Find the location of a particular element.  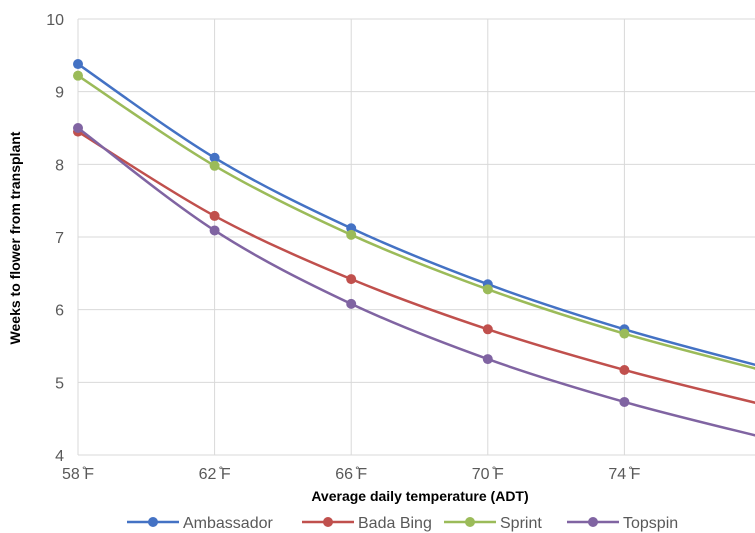

legend-item-ambassador: Ambassador is located at coordinates (200, 523).